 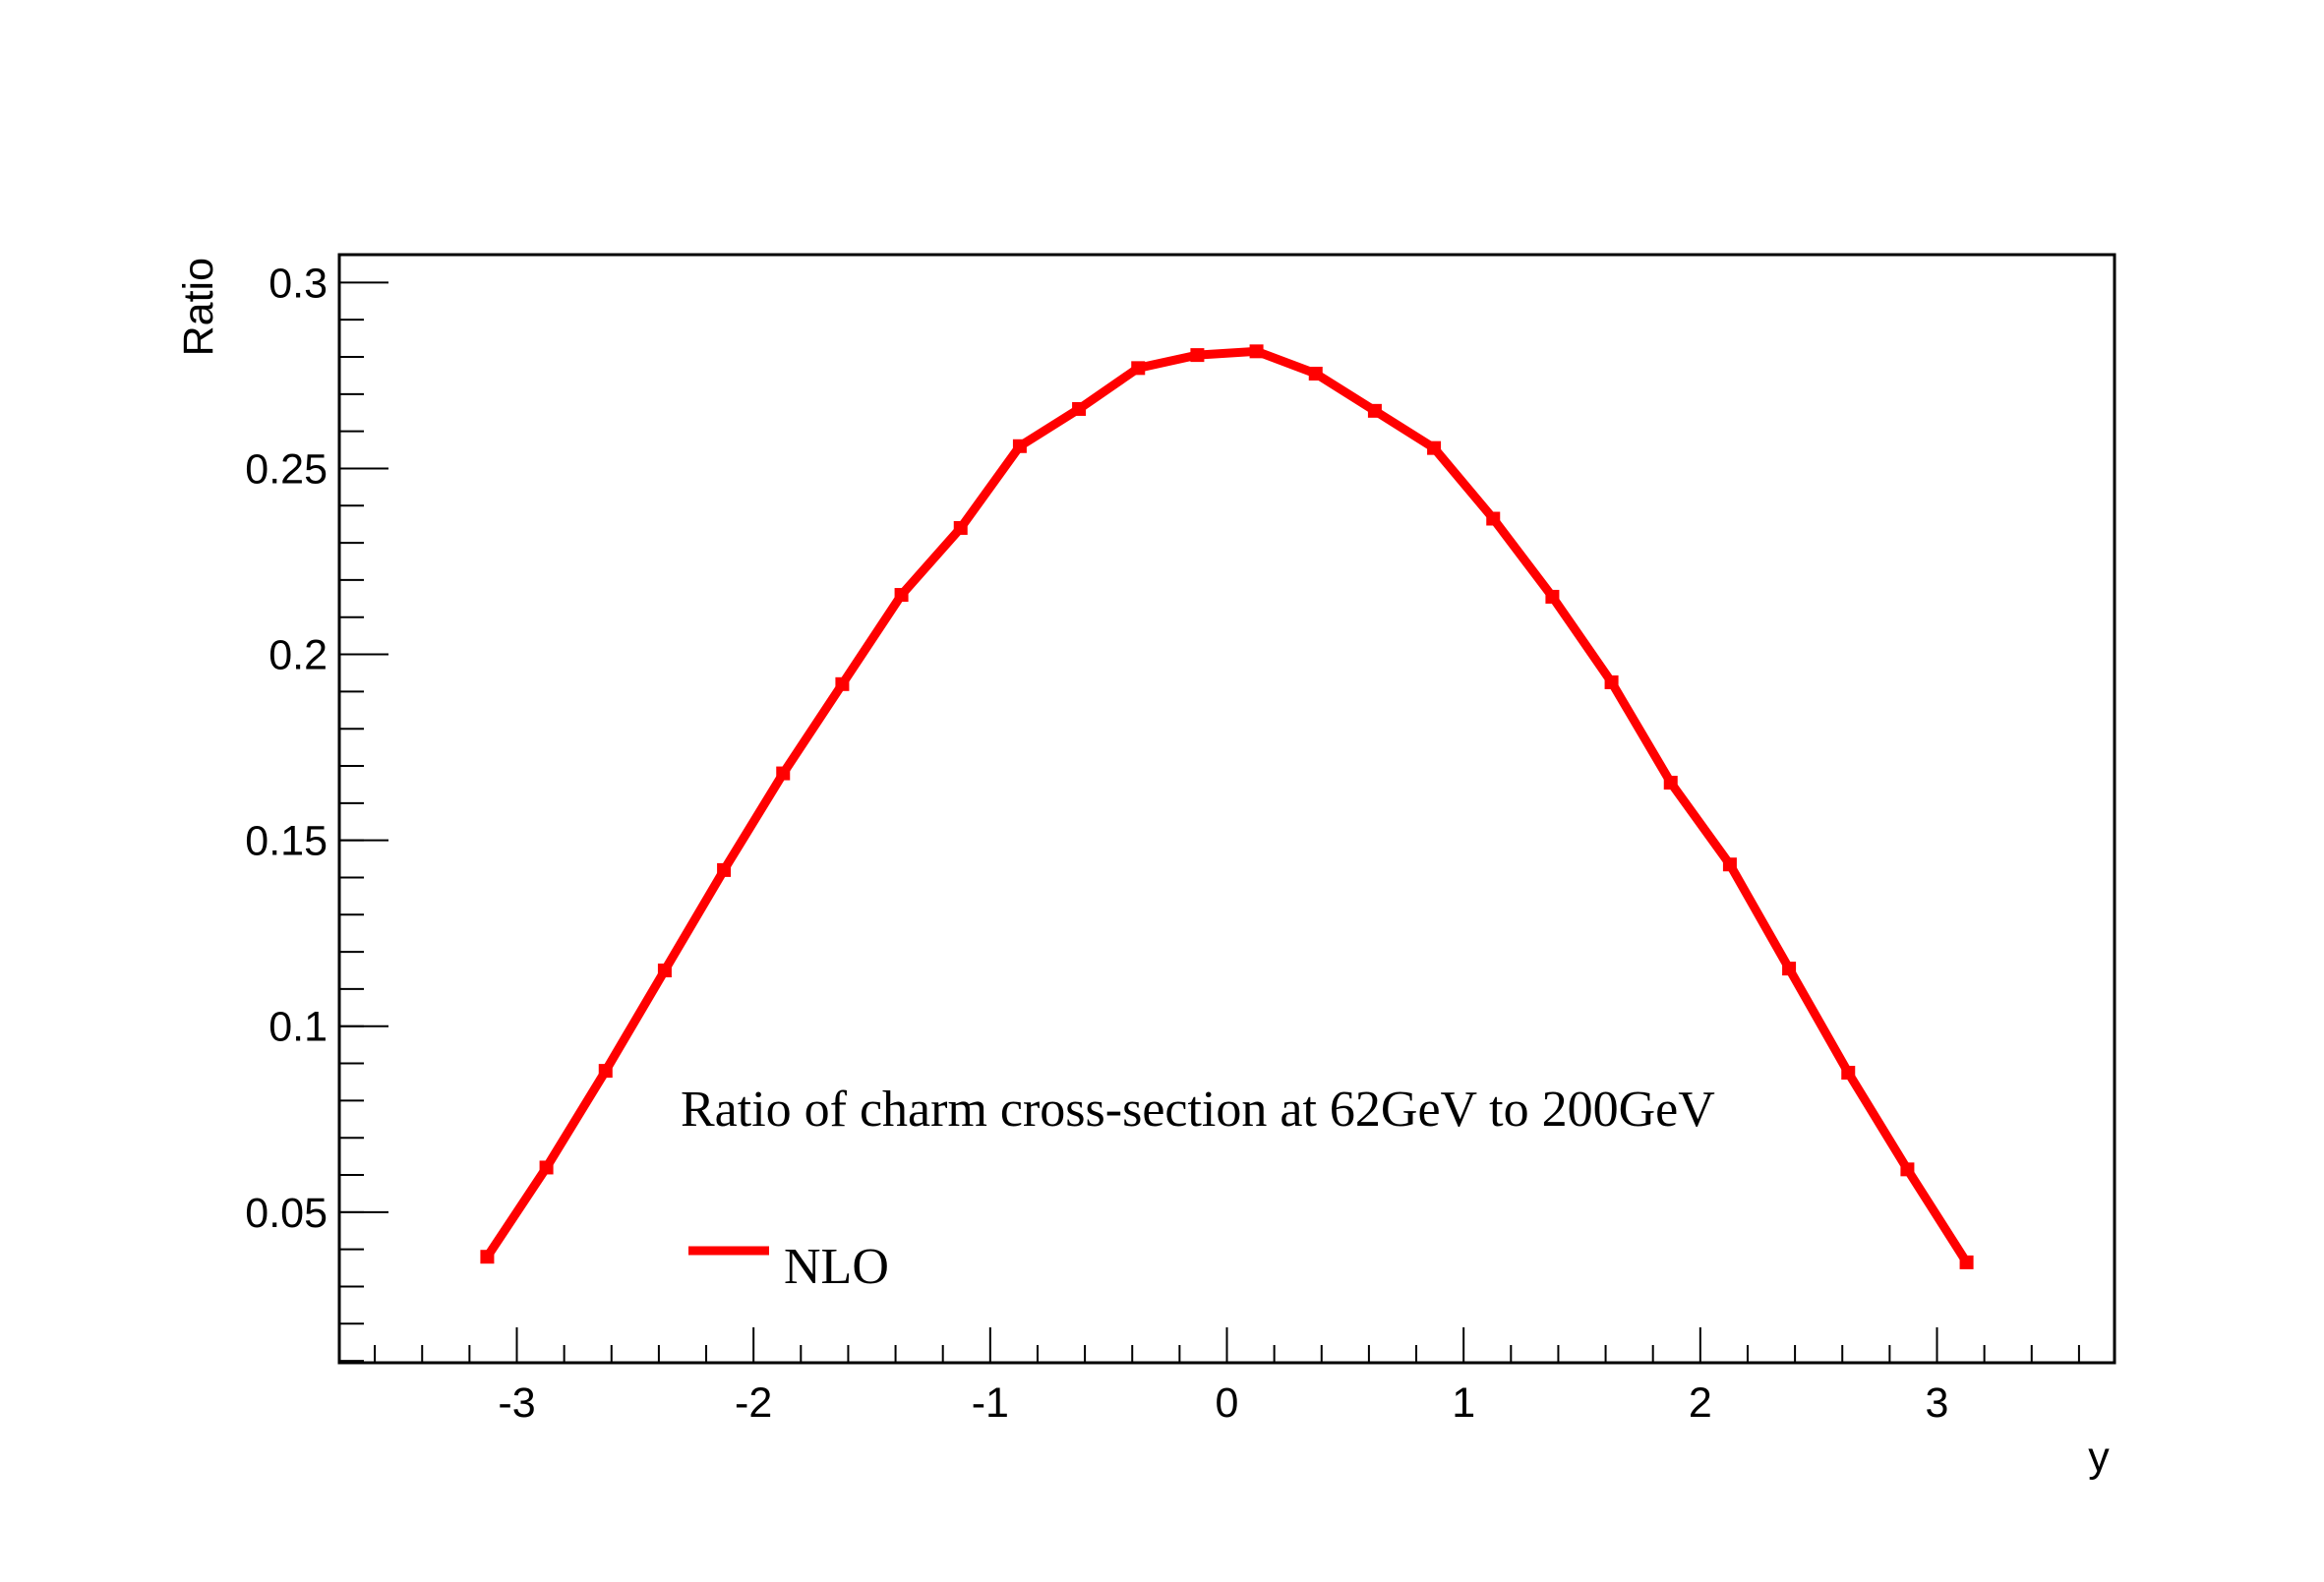 What do you see at coordinates (1463, 1403) in the screenshot?
I see `x-tick-label: 1` at bounding box center [1463, 1403].